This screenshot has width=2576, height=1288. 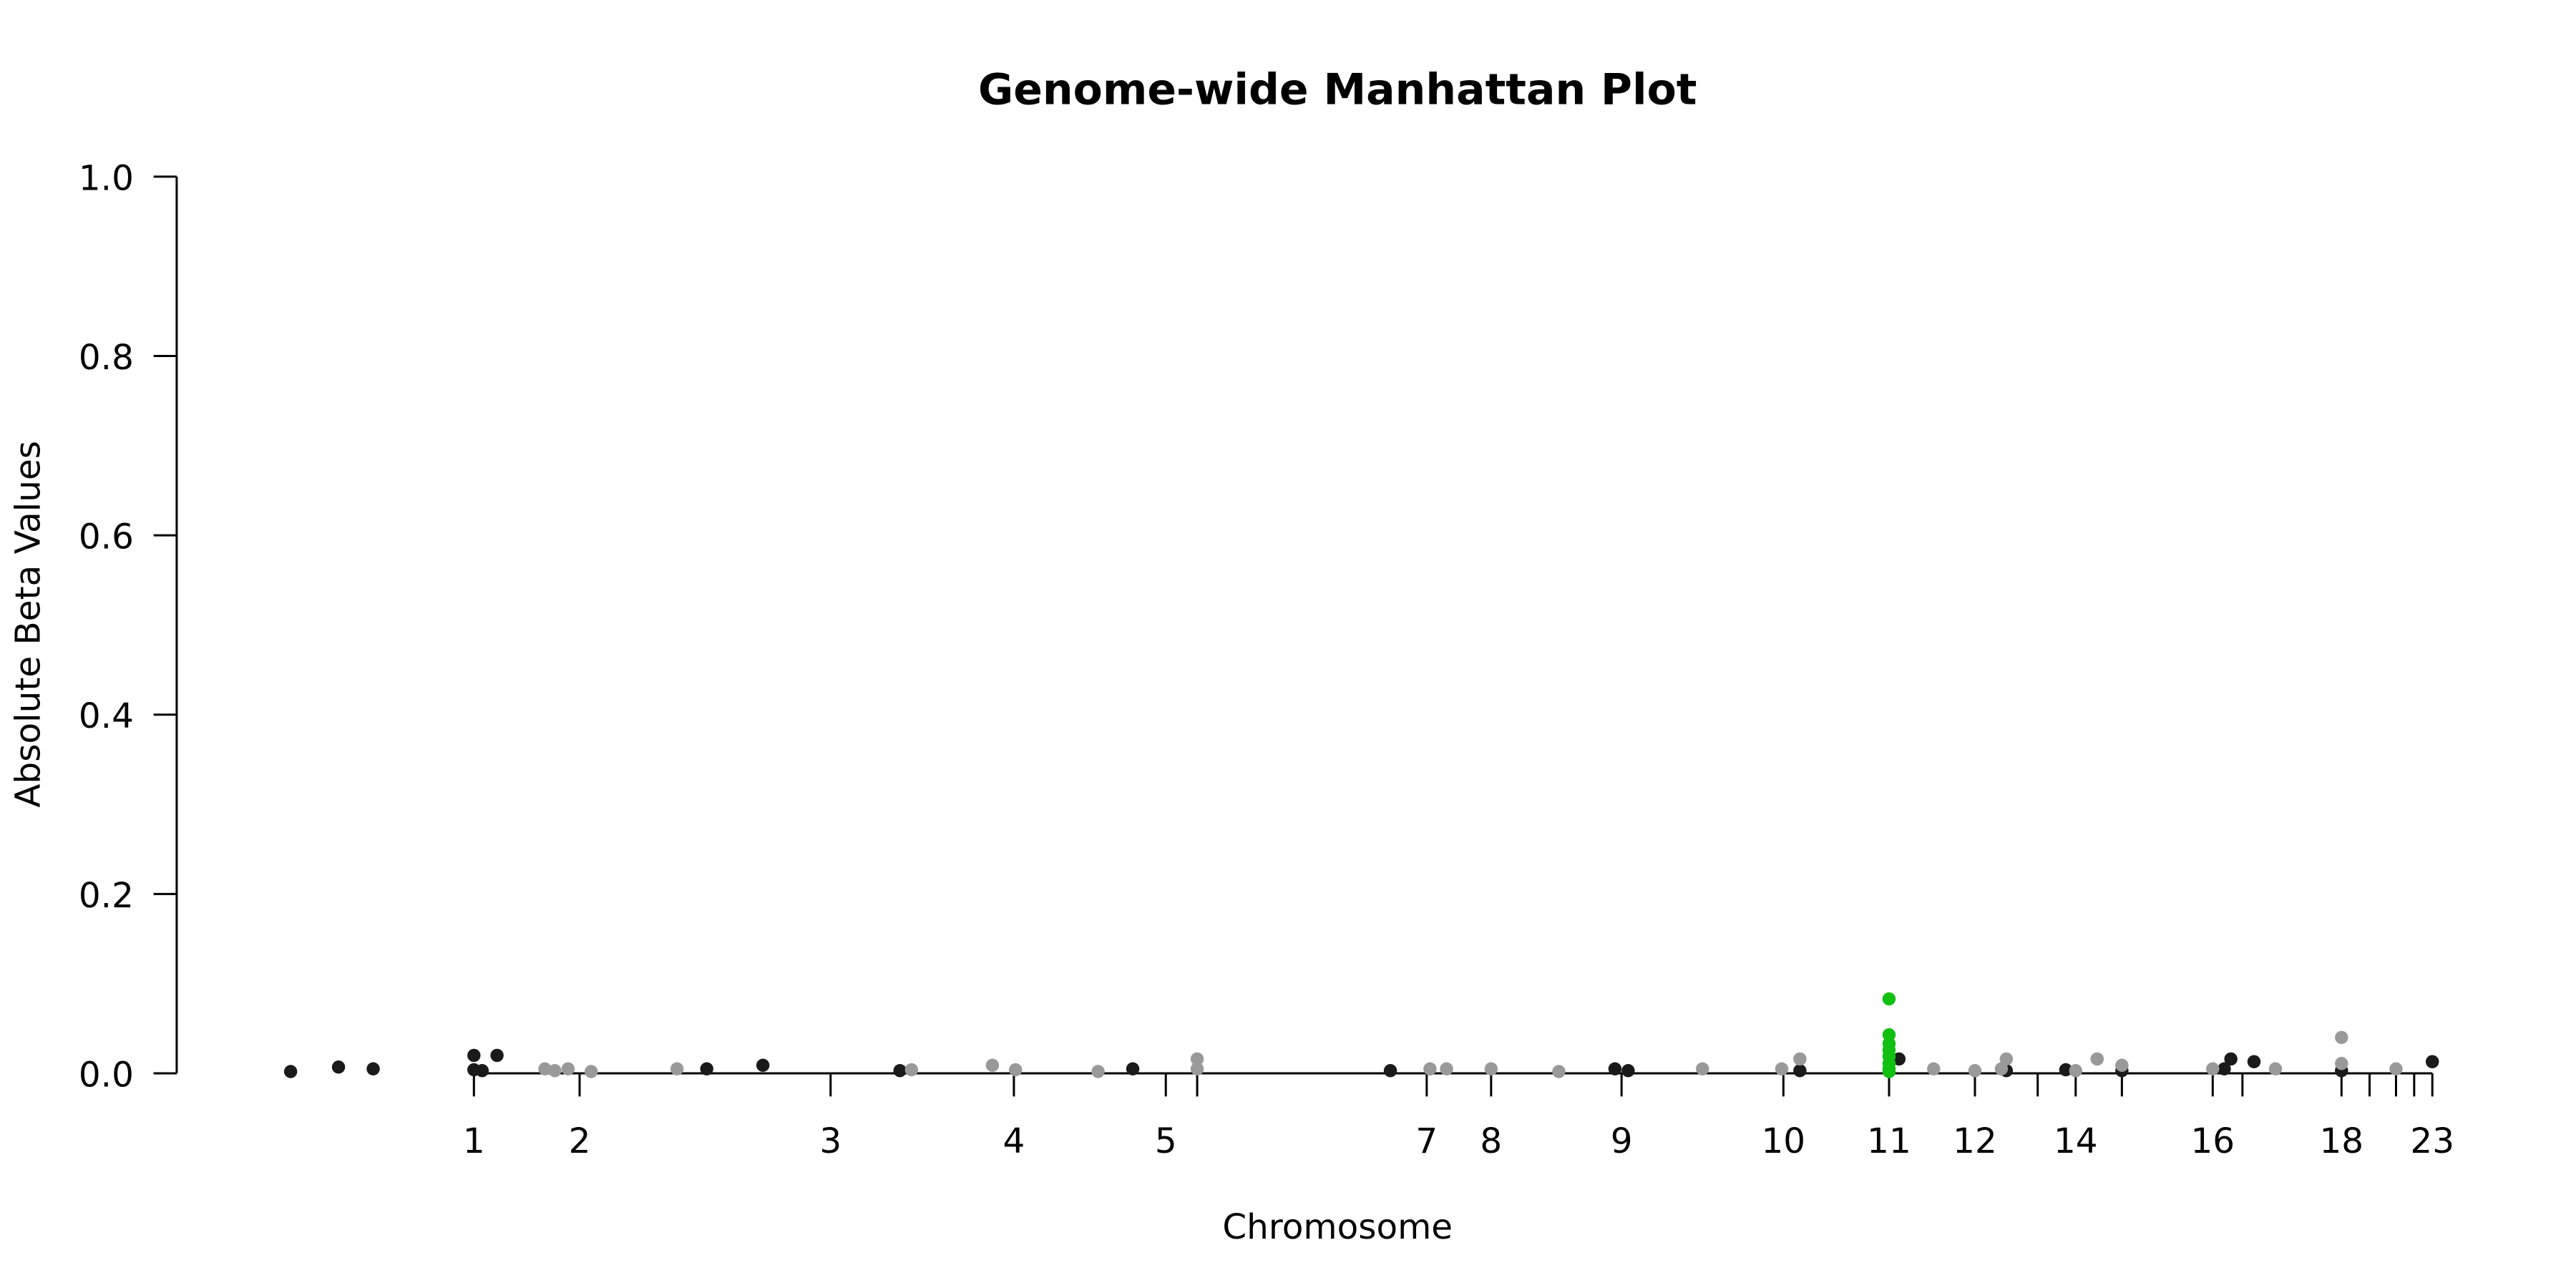 I want to click on y-tick-label: 0.2, so click(x=106, y=896).